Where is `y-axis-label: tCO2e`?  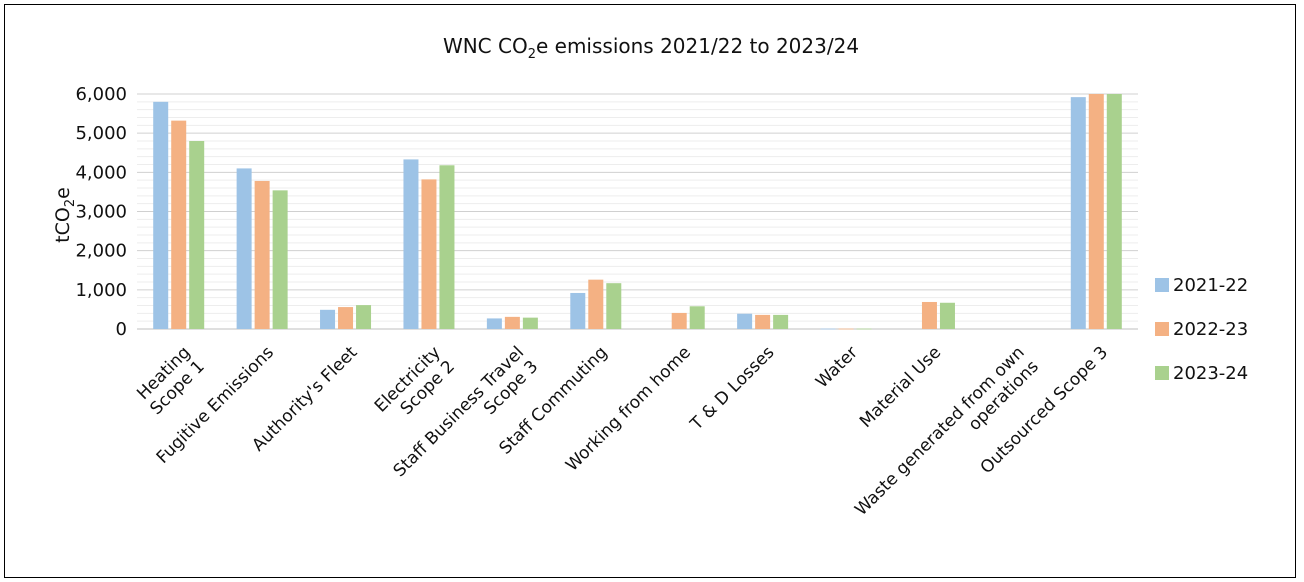
y-axis-label: tCO2e is located at coordinates (65, 215).